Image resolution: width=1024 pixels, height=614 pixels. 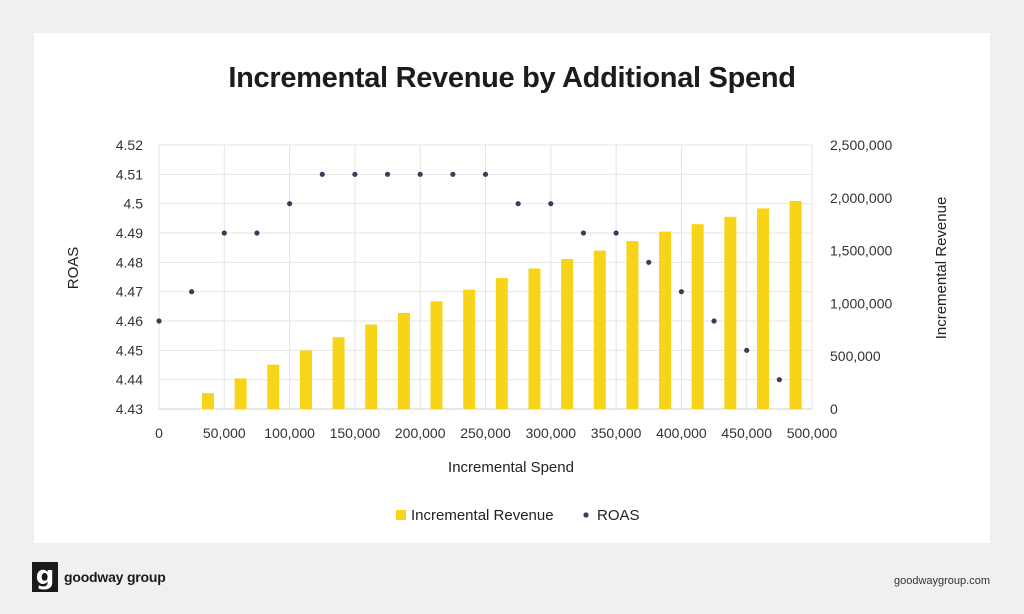 I want to click on legend-label-roas: ROAS, so click(x=618, y=515).